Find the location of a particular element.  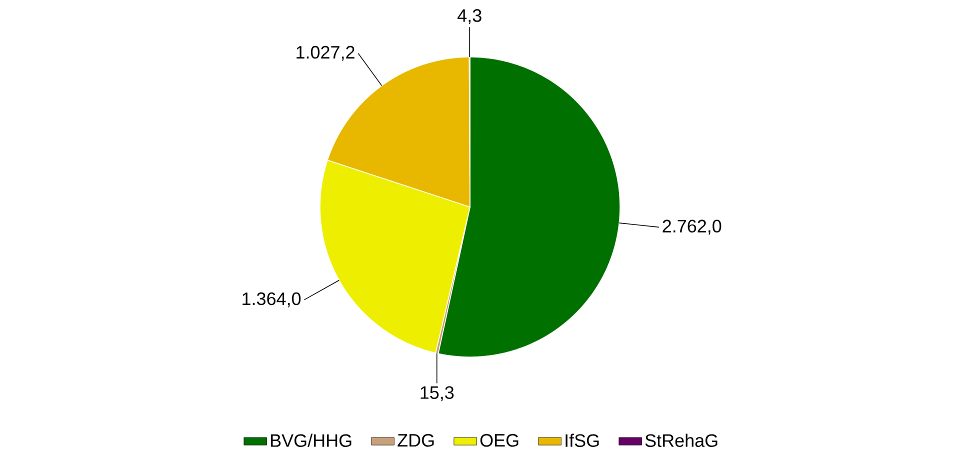

data-label: 1.364,0 is located at coordinates (271, 300).